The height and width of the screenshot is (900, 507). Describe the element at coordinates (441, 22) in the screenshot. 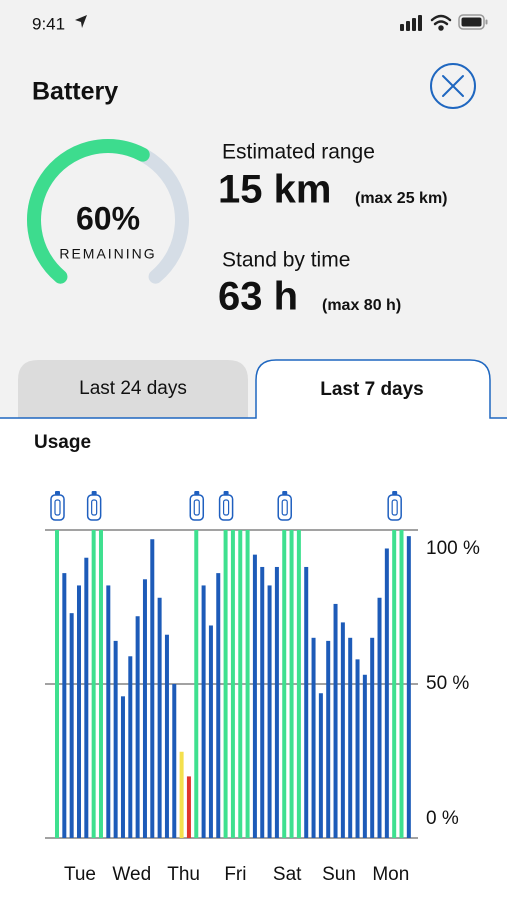

I see `wifi-icon` at that location.